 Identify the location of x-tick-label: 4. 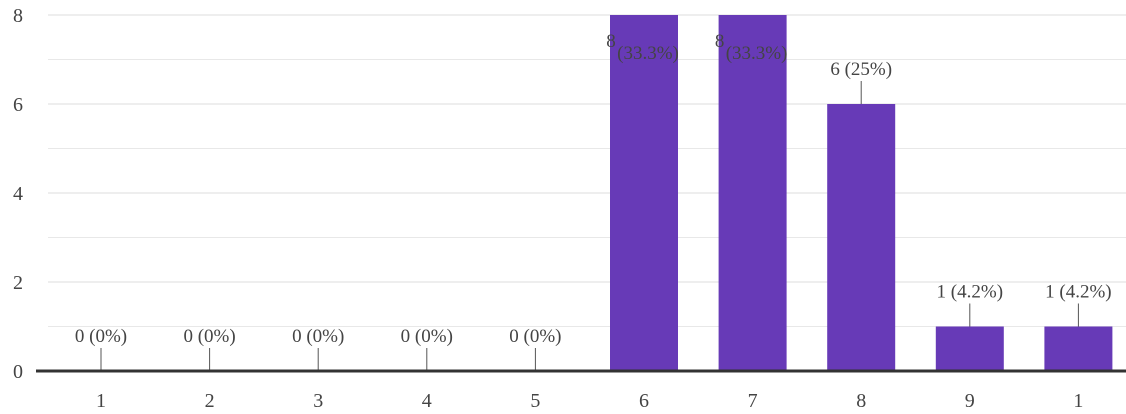
(427, 401).